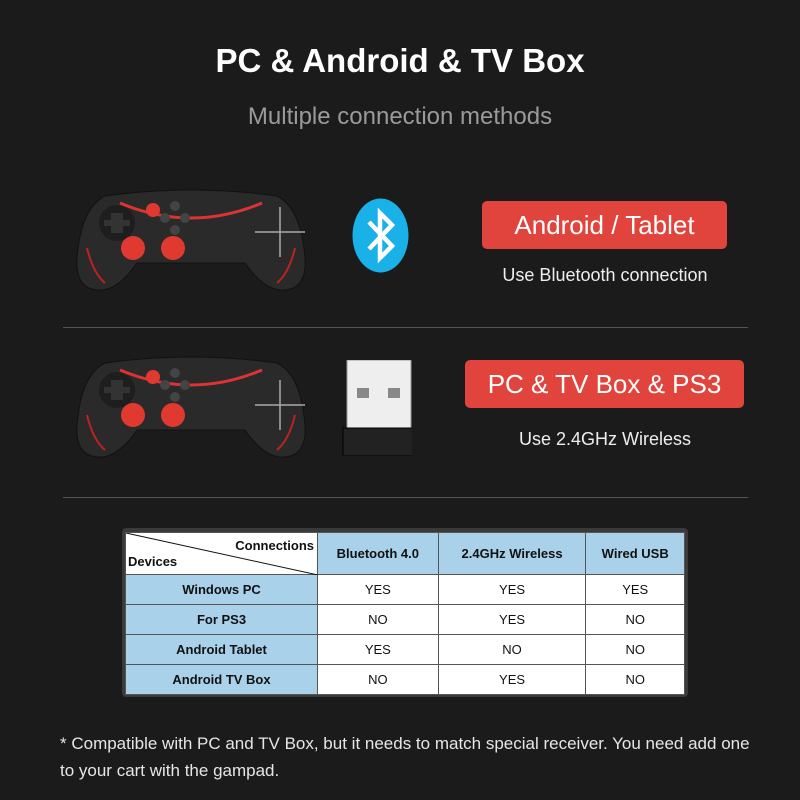 The image size is (800, 800). I want to click on device-cell: For PS3, so click(221, 619).